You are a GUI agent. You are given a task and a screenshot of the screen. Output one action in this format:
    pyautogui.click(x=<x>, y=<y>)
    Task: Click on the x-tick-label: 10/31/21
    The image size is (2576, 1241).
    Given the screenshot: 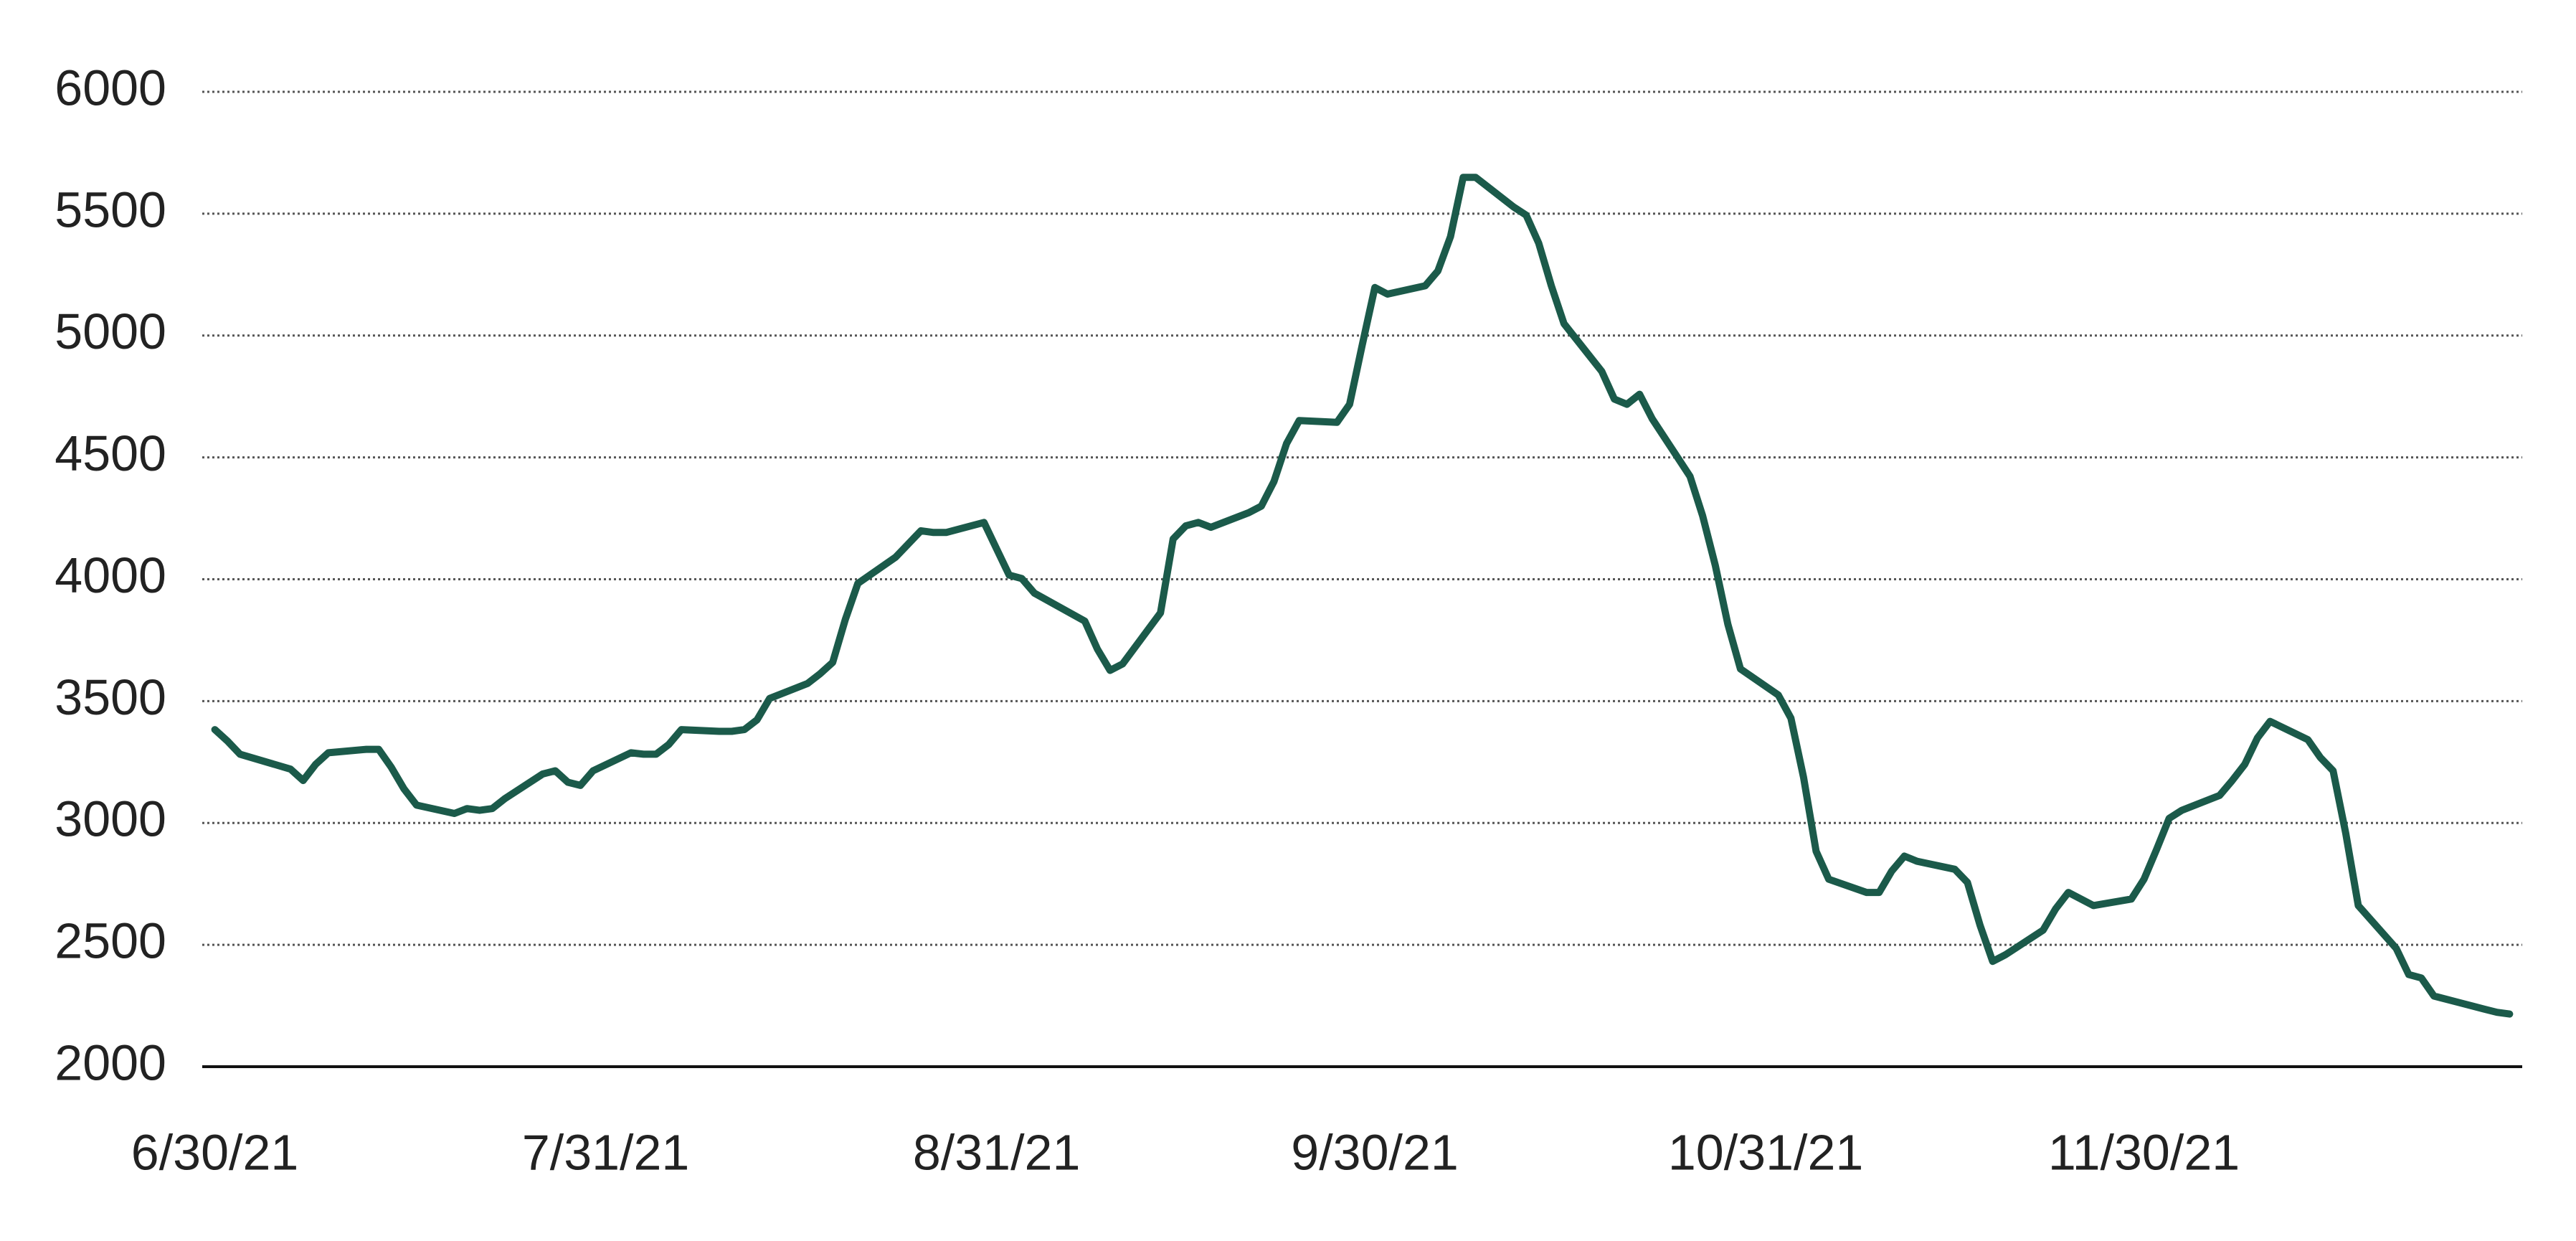 What is the action you would take?
    pyautogui.click(x=1765, y=1152)
    